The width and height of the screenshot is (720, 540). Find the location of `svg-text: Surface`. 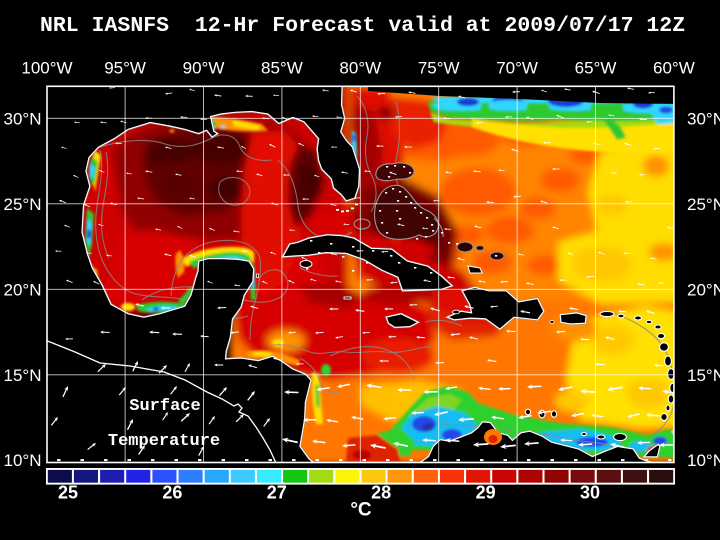

svg-text: Surface is located at coordinates (164, 406).